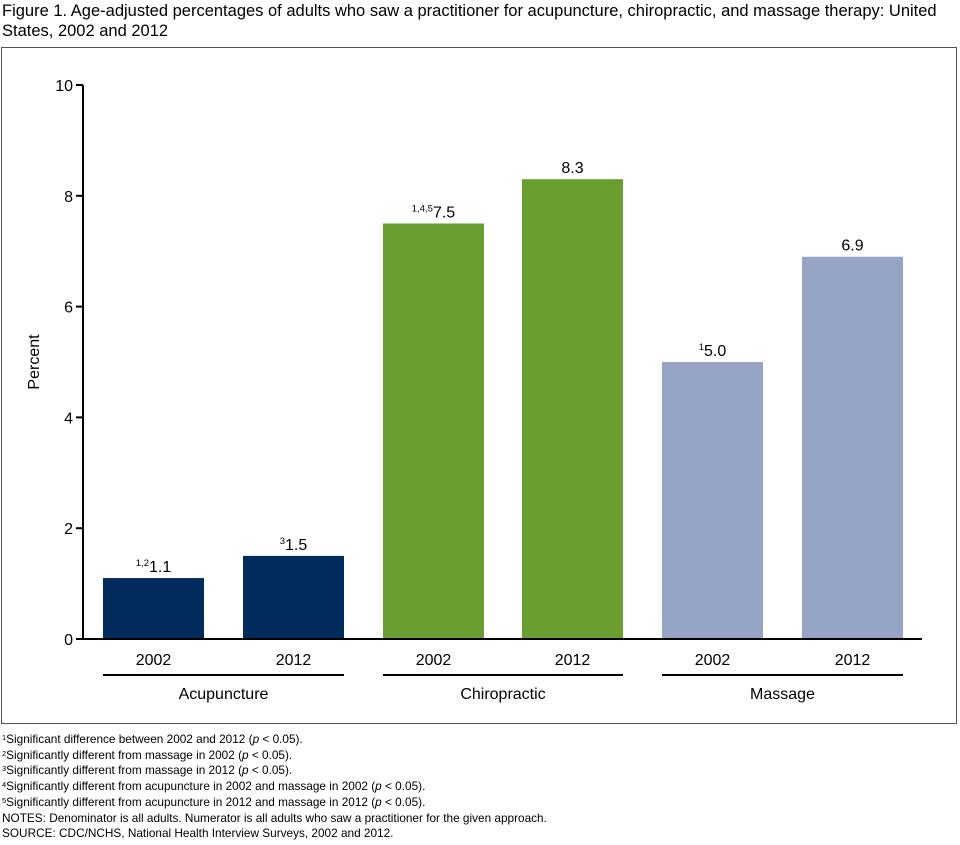  Describe the element at coordinates (433, 431) in the screenshot. I see `bar-chiropractic-2002` at that location.